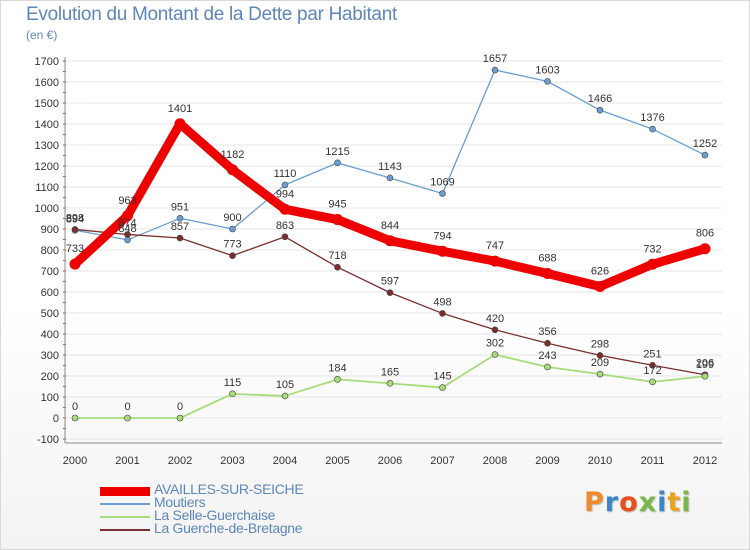  Describe the element at coordinates (47, 125) in the screenshot. I see `y-tick-label: 1400` at that location.